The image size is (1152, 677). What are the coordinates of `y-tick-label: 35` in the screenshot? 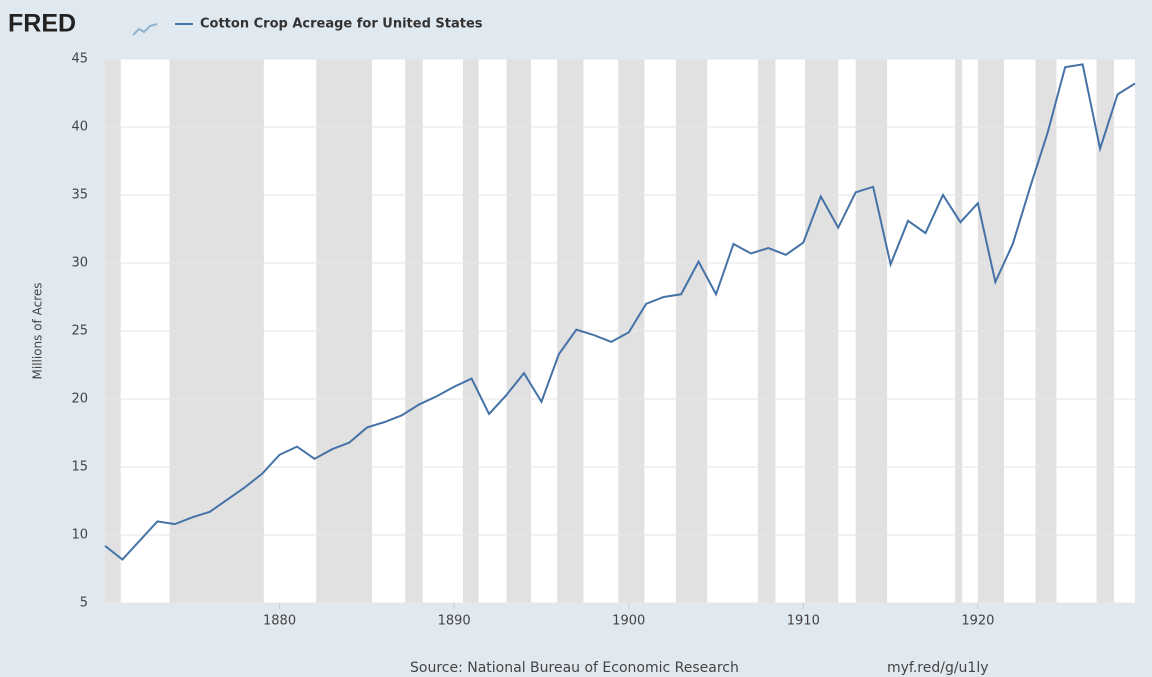 It's located at (79, 195).